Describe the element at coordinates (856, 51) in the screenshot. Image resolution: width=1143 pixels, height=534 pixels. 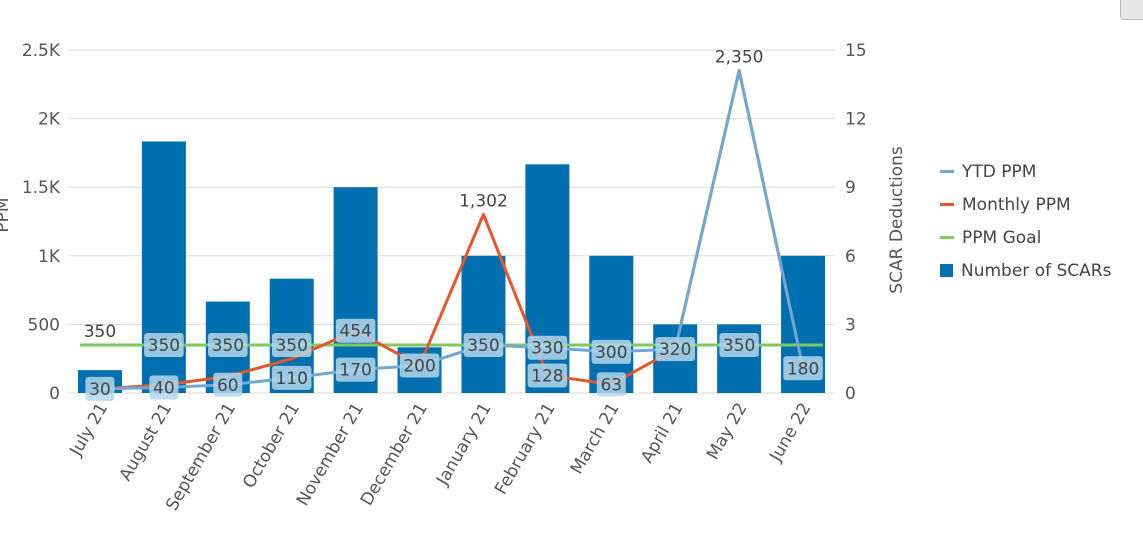
I see `right-tick-label: 15` at that location.